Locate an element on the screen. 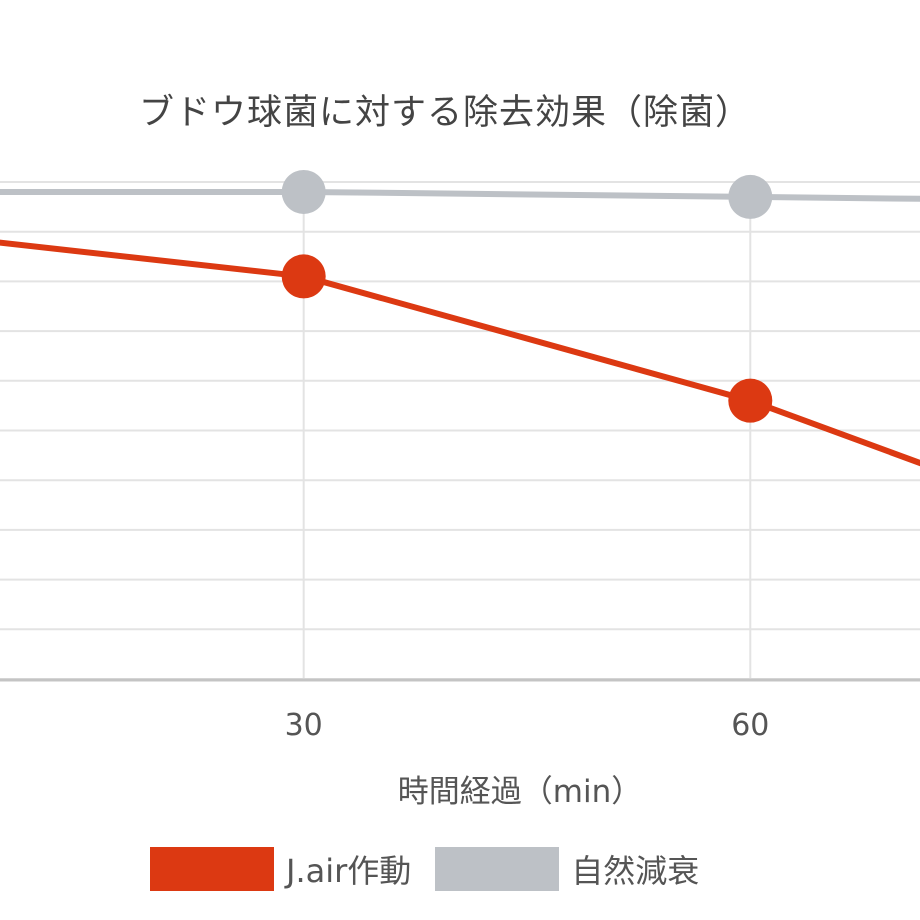  legend: J.air作動 自然減衰 is located at coordinates (436, 869).